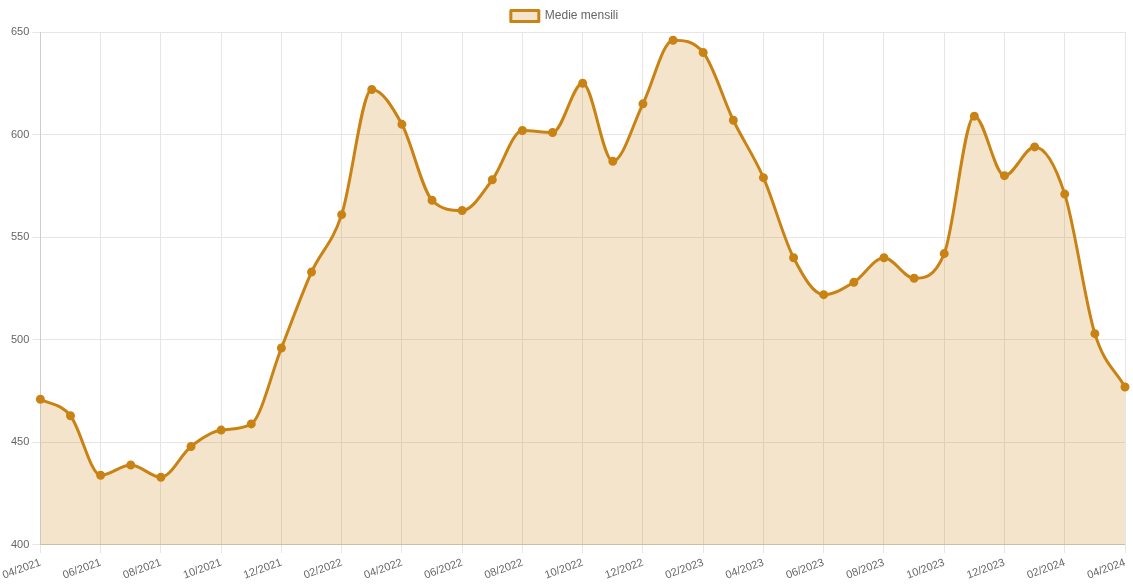  I want to click on y-tick-label: 450, so click(20, 441).